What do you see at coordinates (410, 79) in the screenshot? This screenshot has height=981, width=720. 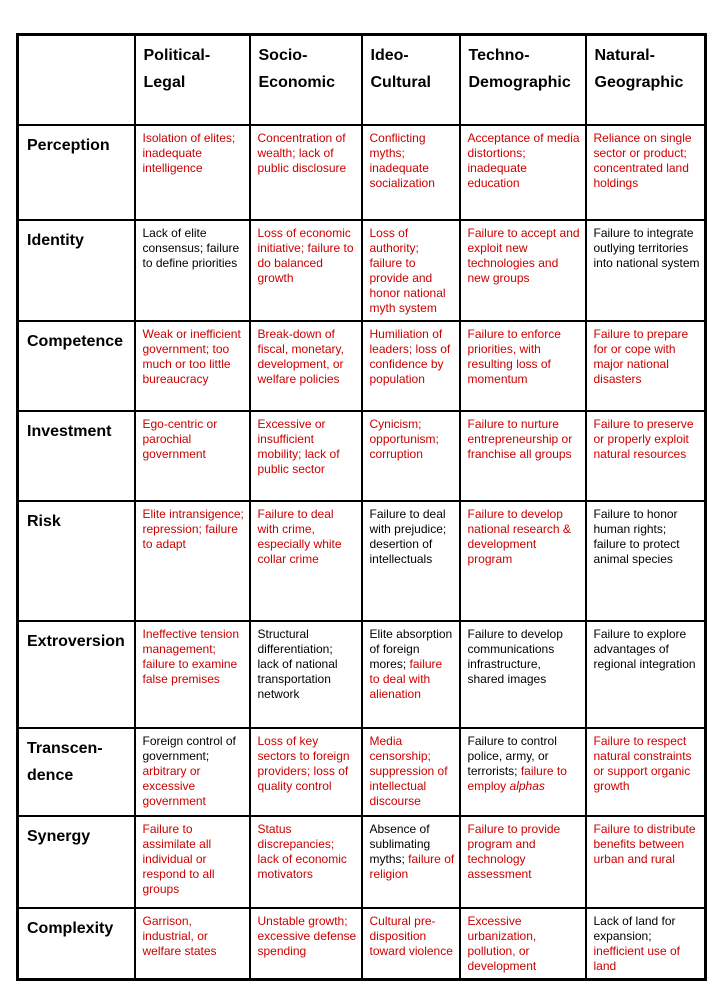 I see `column-header-ideo-cultural: Ideo- Cultural` at bounding box center [410, 79].